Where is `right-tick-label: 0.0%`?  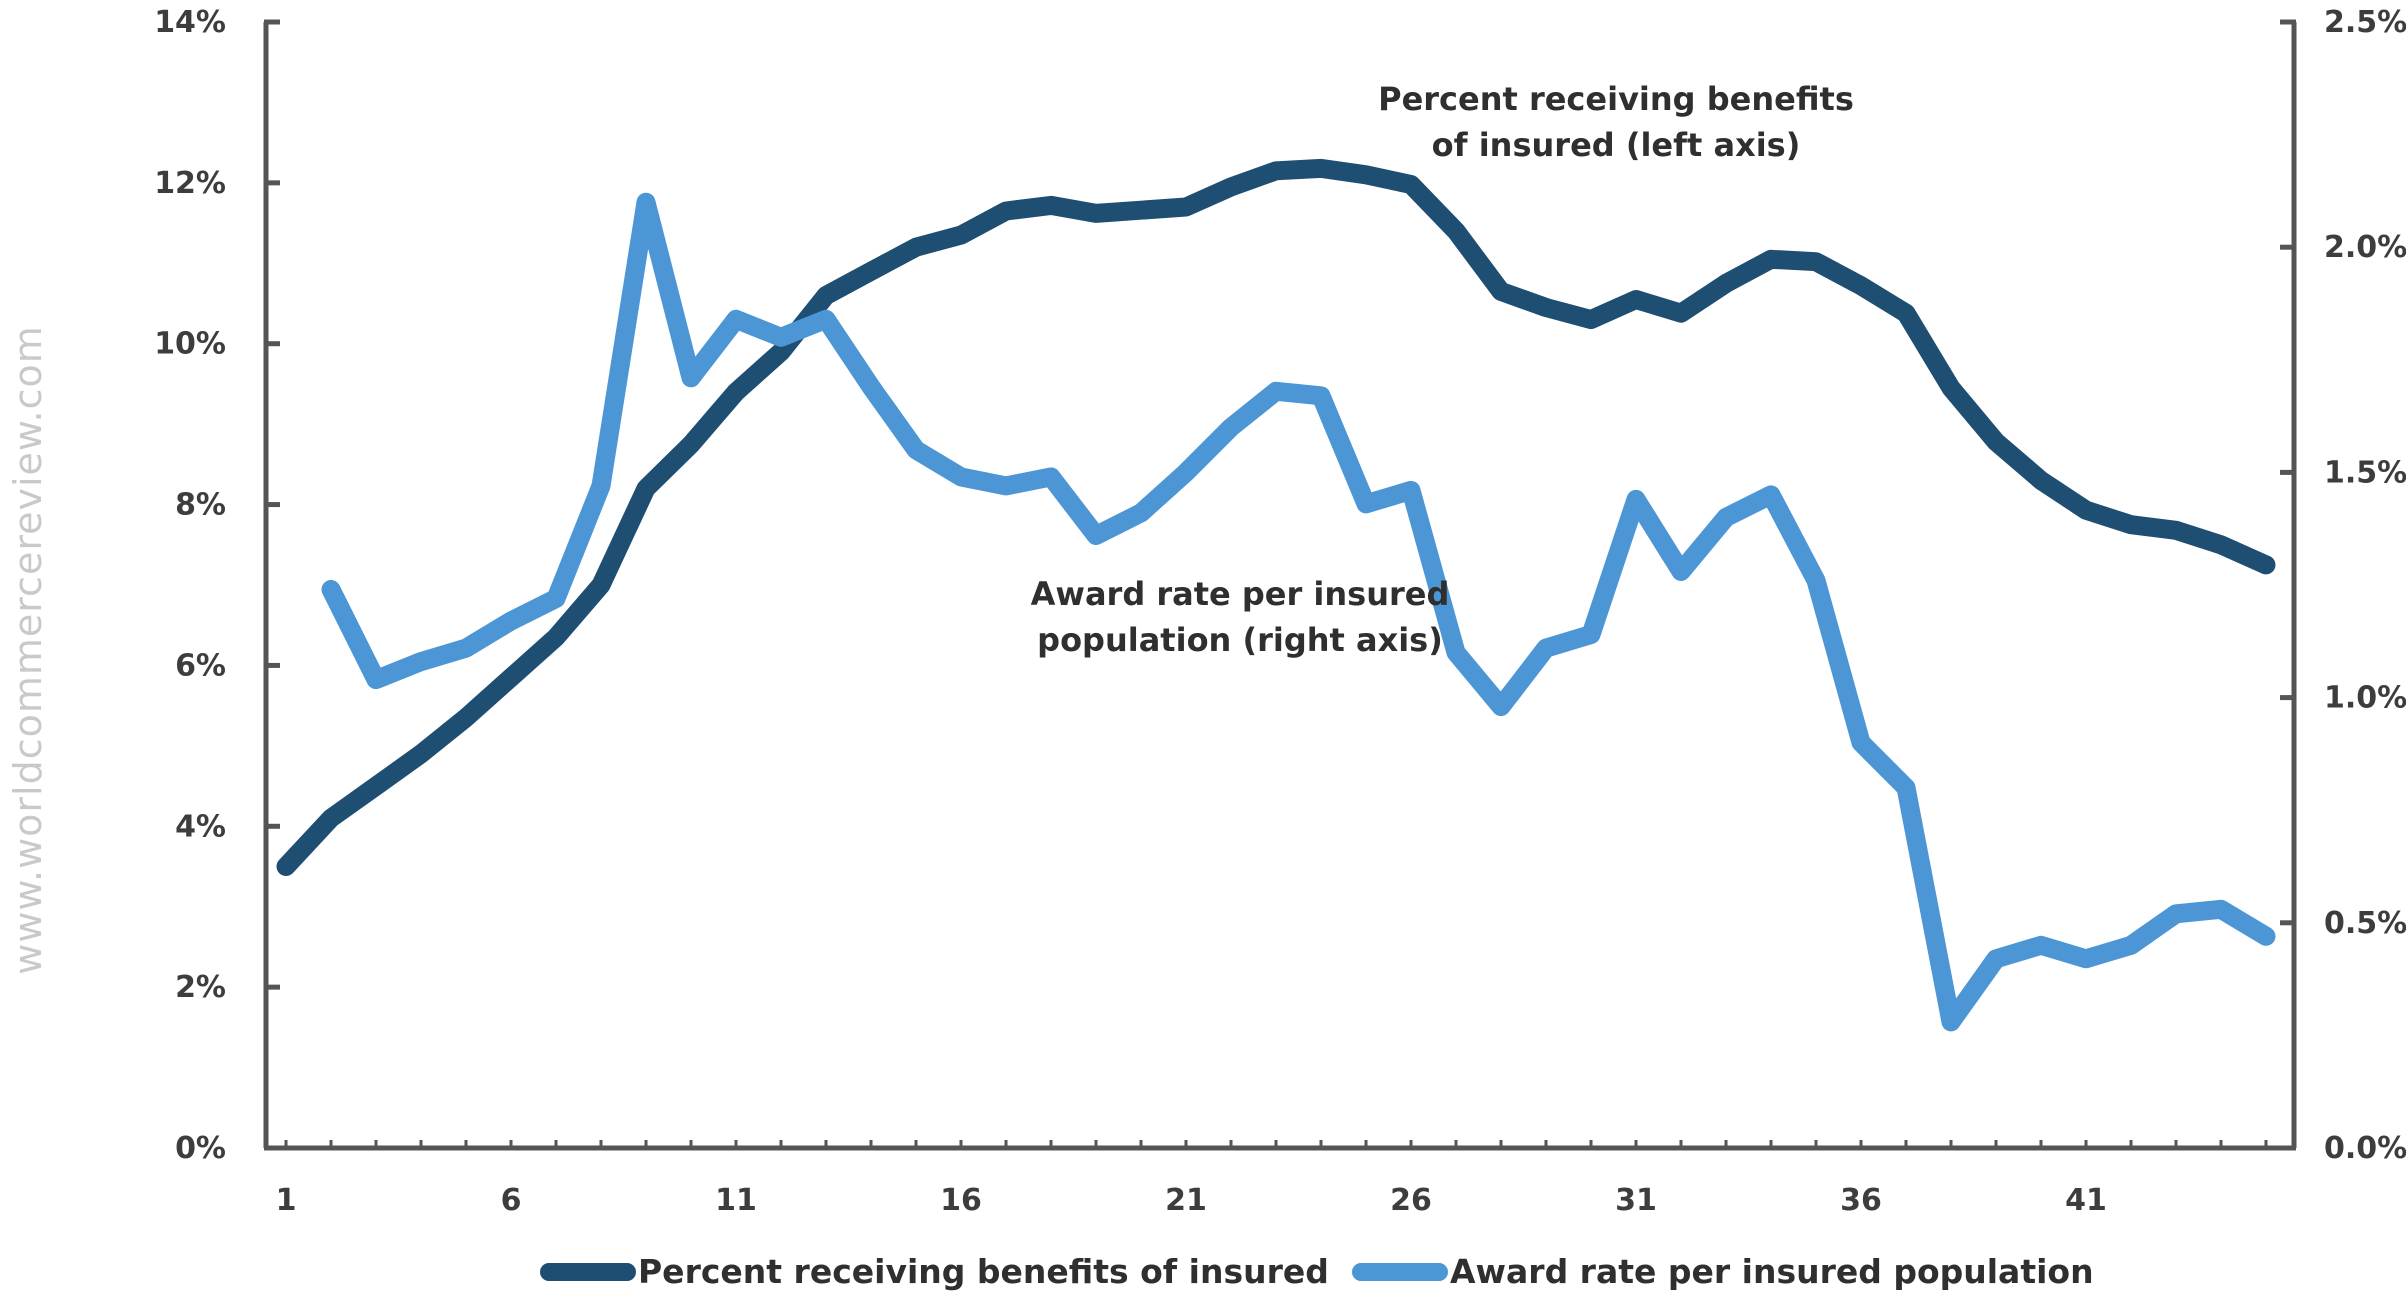
right-tick-label: 0.0% is located at coordinates (2365, 1148).